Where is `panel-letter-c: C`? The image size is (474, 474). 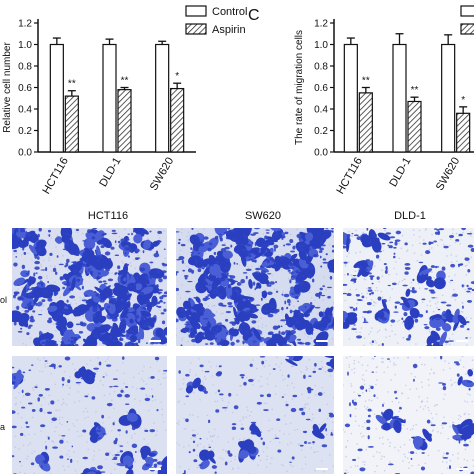 panel-letter-c: C is located at coordinates (254, 15).